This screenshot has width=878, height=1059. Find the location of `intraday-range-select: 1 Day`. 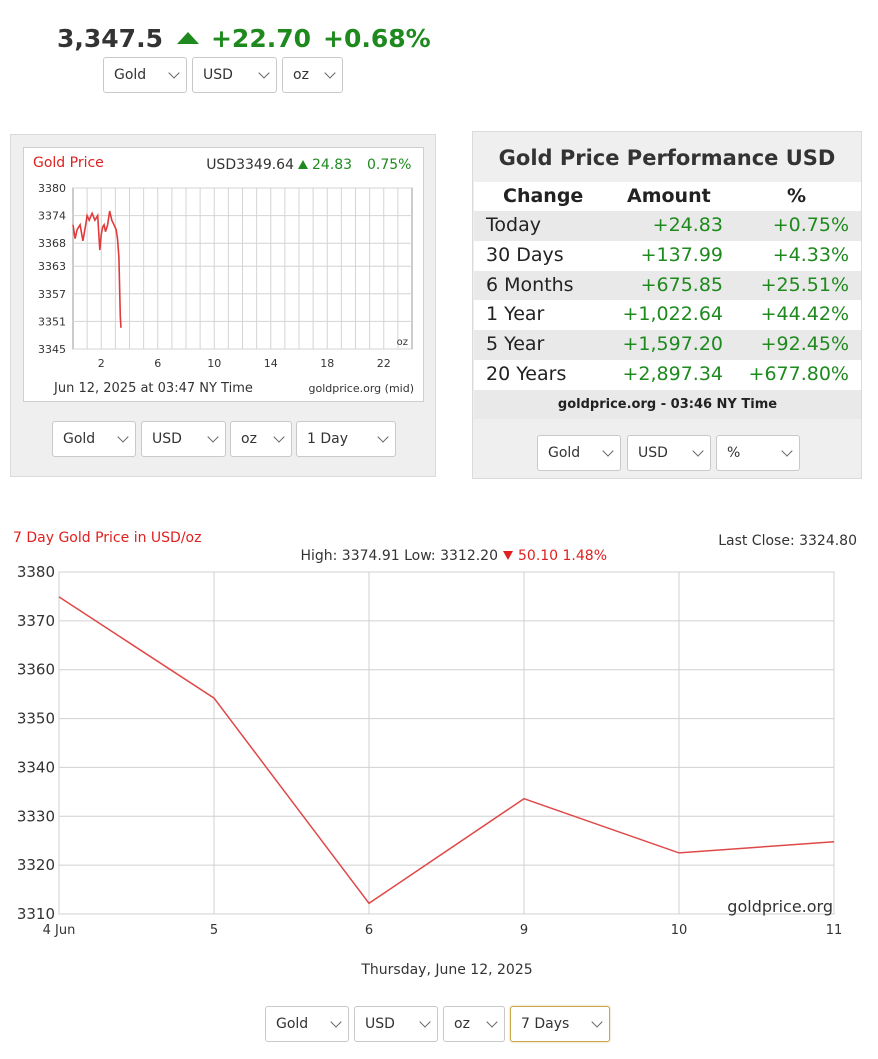

intraday-range-select: 1 Day is located at coordinates (346, 439).